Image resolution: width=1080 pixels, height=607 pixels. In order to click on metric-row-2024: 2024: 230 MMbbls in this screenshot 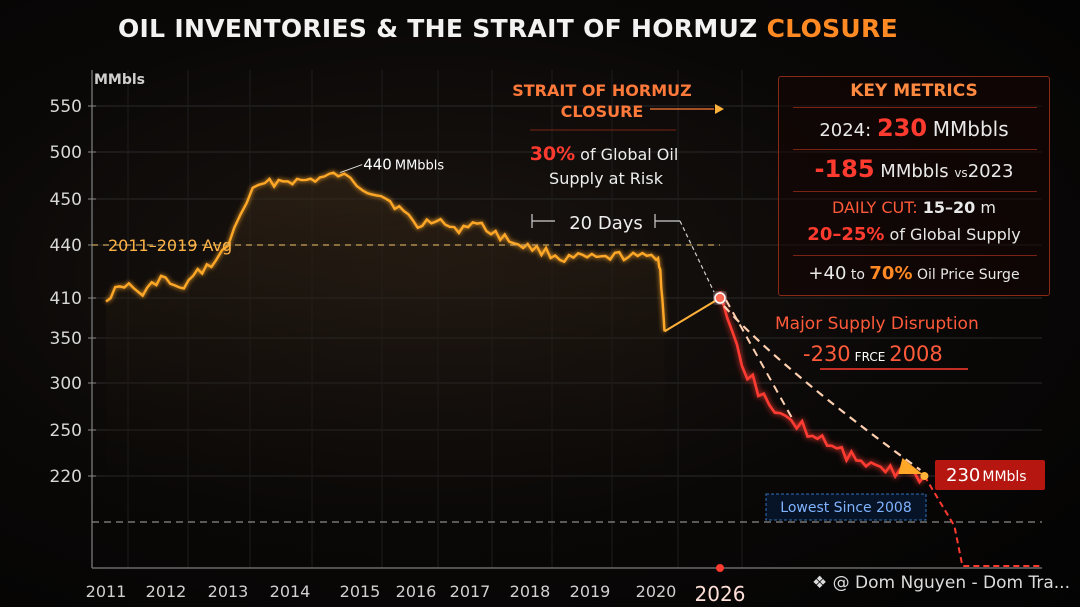, I will do `click(914, 128)`.